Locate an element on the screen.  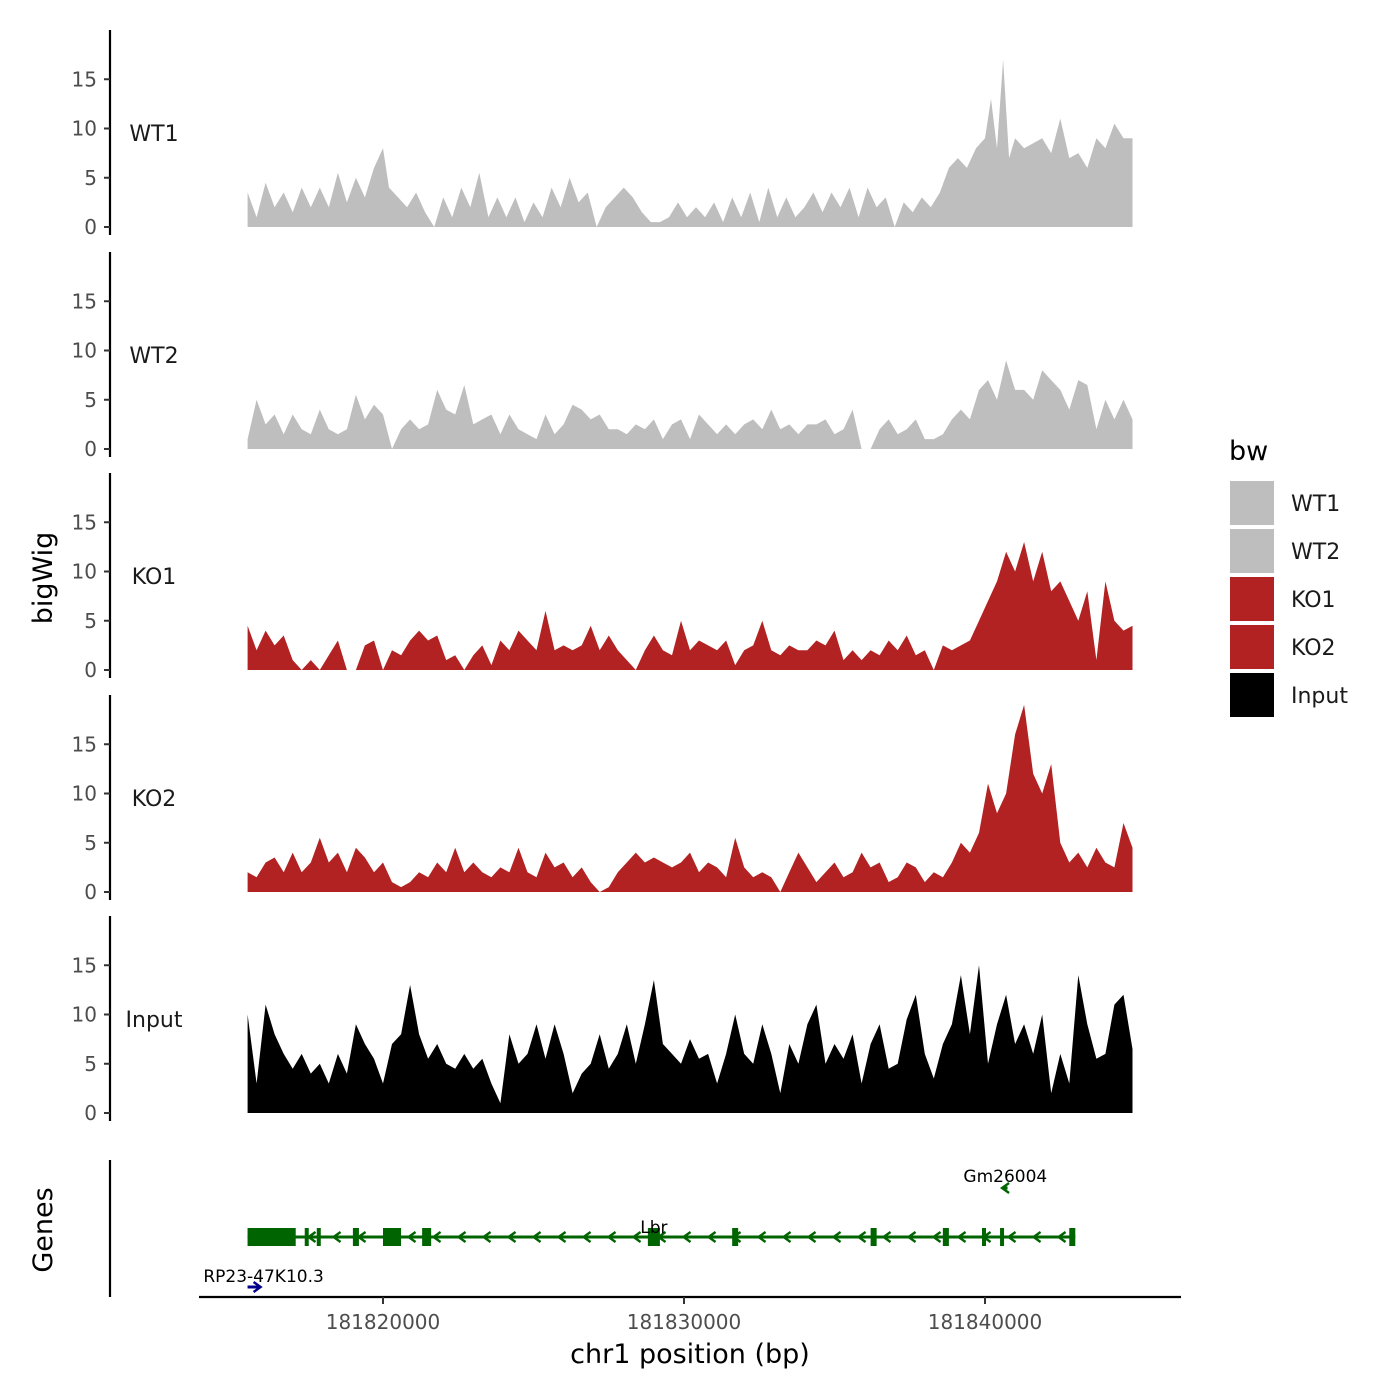
legend-item-ko2: KO2 is located at coordinates (1282, 647).